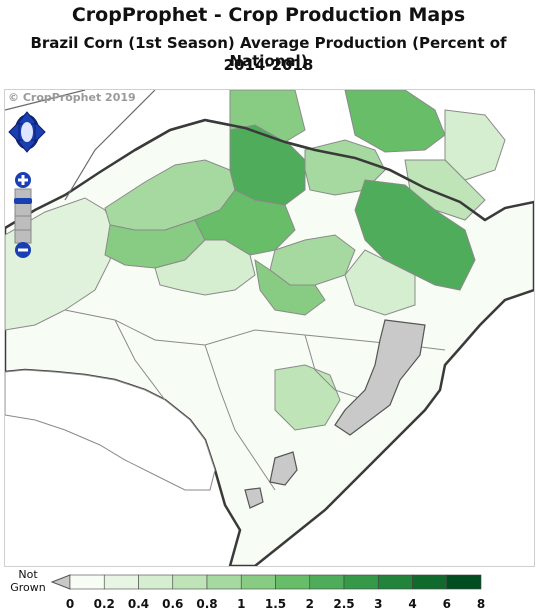 The width and height of the screenshot is (537, 616). Describe the element at coordinates (268, 65) in the screenshot. I see `map-period: 2014-2018` at that location.